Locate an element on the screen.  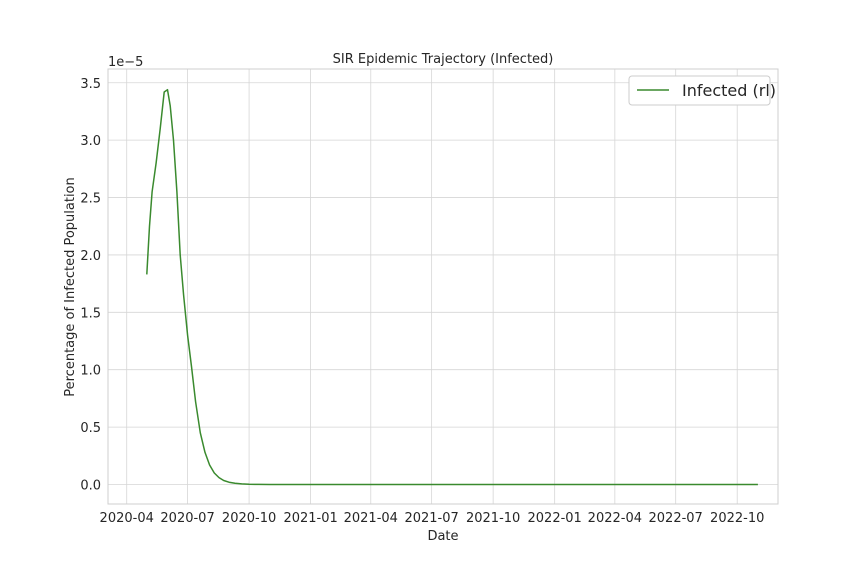
x-tick-label: 2022-10 is located at coordinates (737, 518).